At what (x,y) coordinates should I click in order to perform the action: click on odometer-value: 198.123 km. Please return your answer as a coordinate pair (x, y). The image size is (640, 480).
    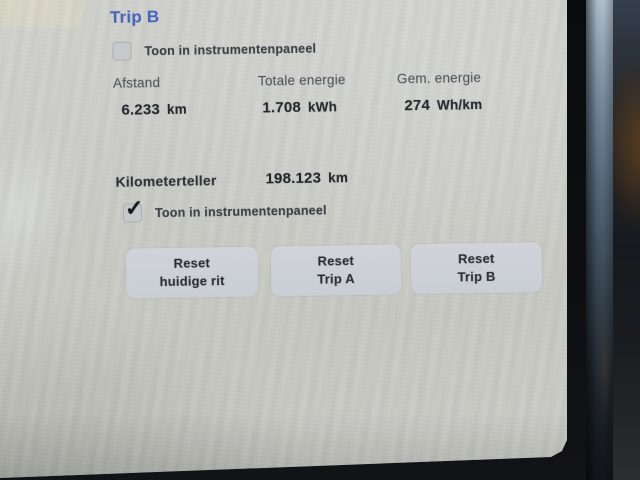
    Looking at the image, I should click on (307, 178).